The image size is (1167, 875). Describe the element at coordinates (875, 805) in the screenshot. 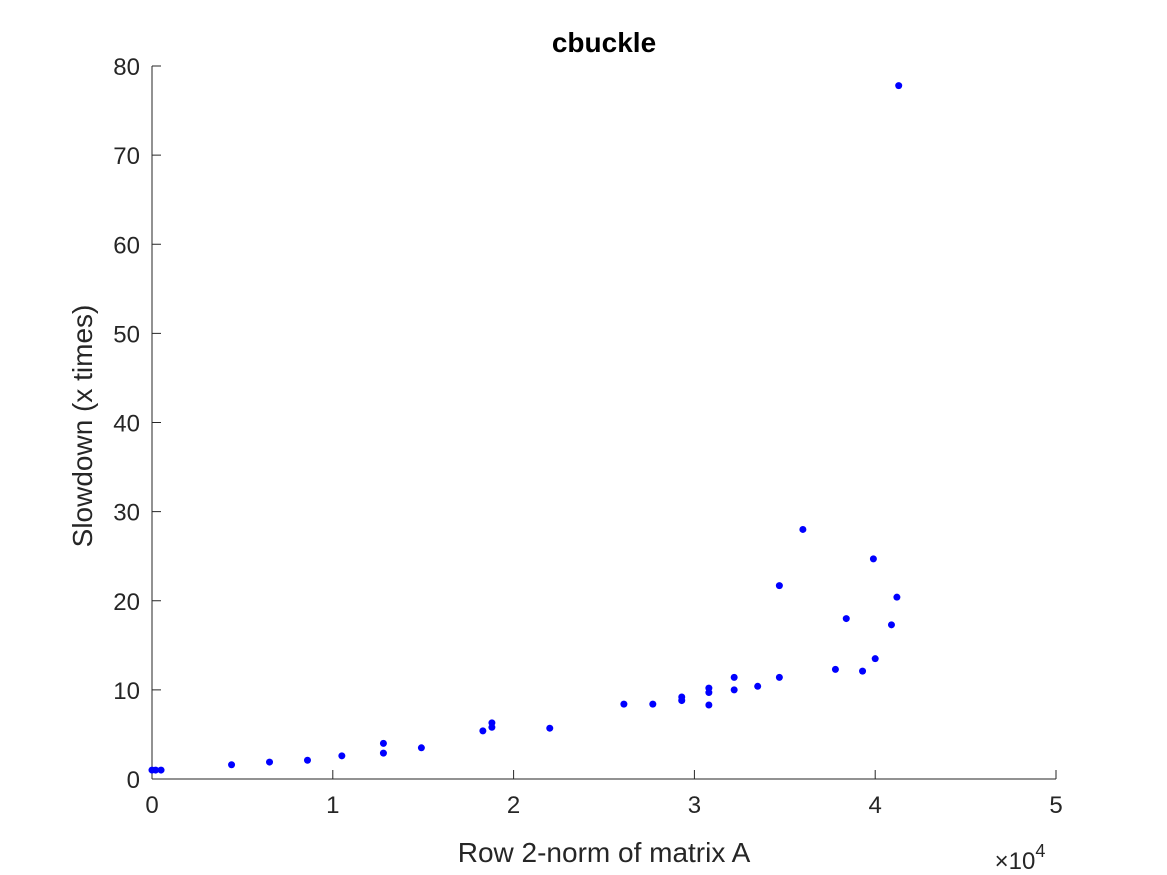

I see `x-tick-label: 4` at that location.